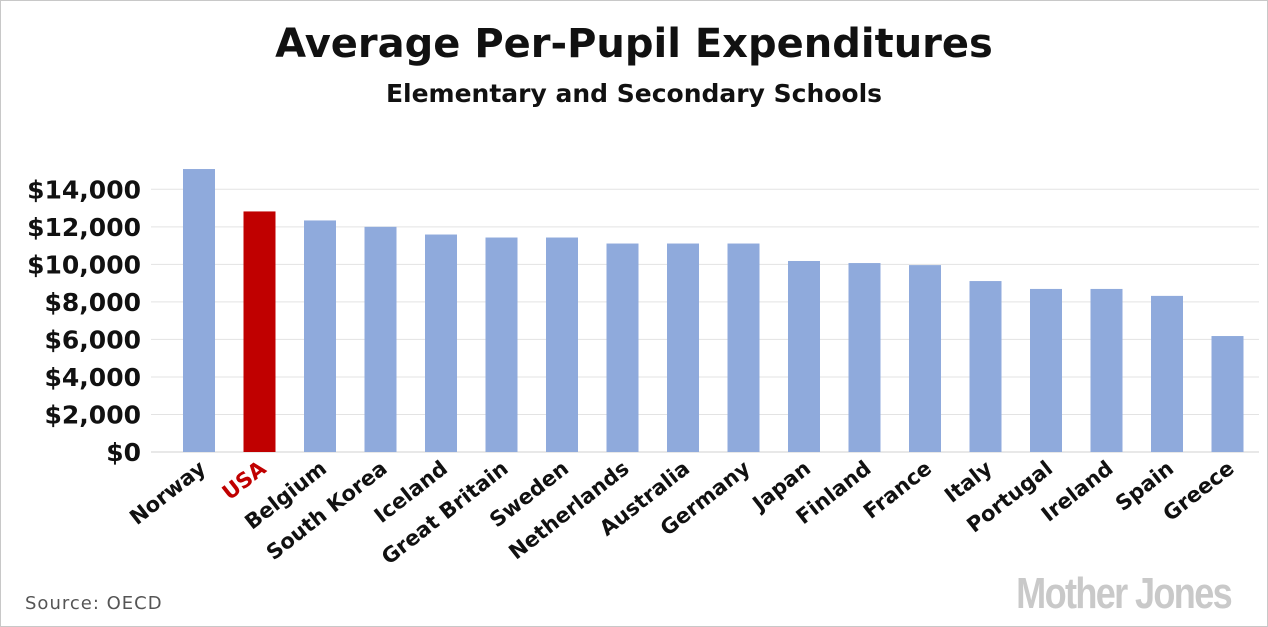 The width and height of the screenshot is (1268, 627). I want to click on y-tick-label: $10,000, so click(84, 264).